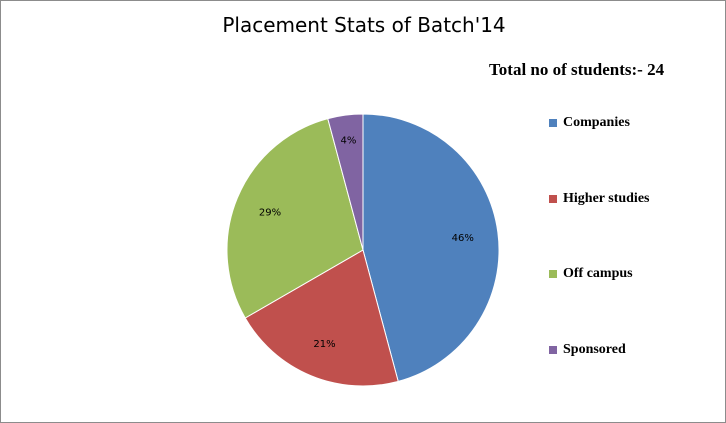 This screenshot has width=726, height=423. Describe the element at coordinates (553, 350) in the screenshot. I see `legend-swatch-sponsored` at that location.